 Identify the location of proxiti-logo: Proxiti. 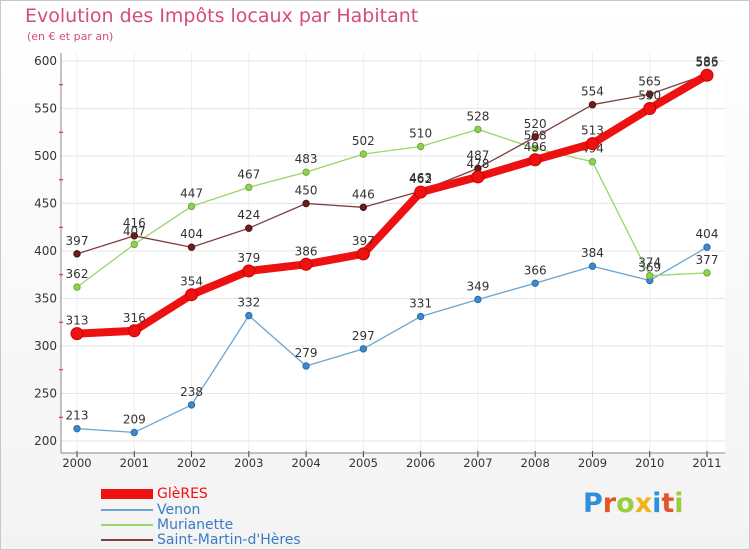
(633, 503).